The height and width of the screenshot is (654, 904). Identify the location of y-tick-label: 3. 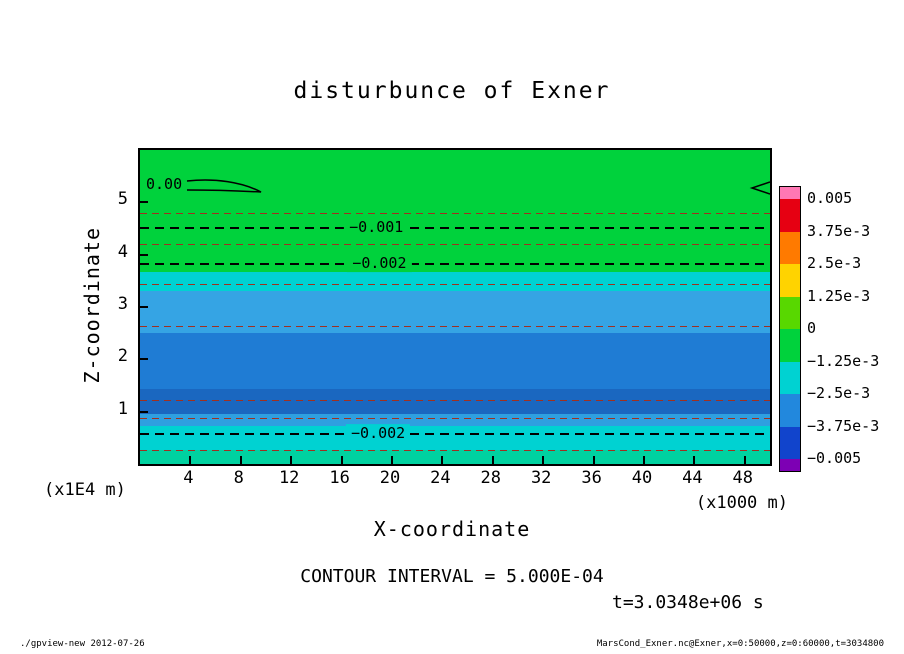
(122, 304).